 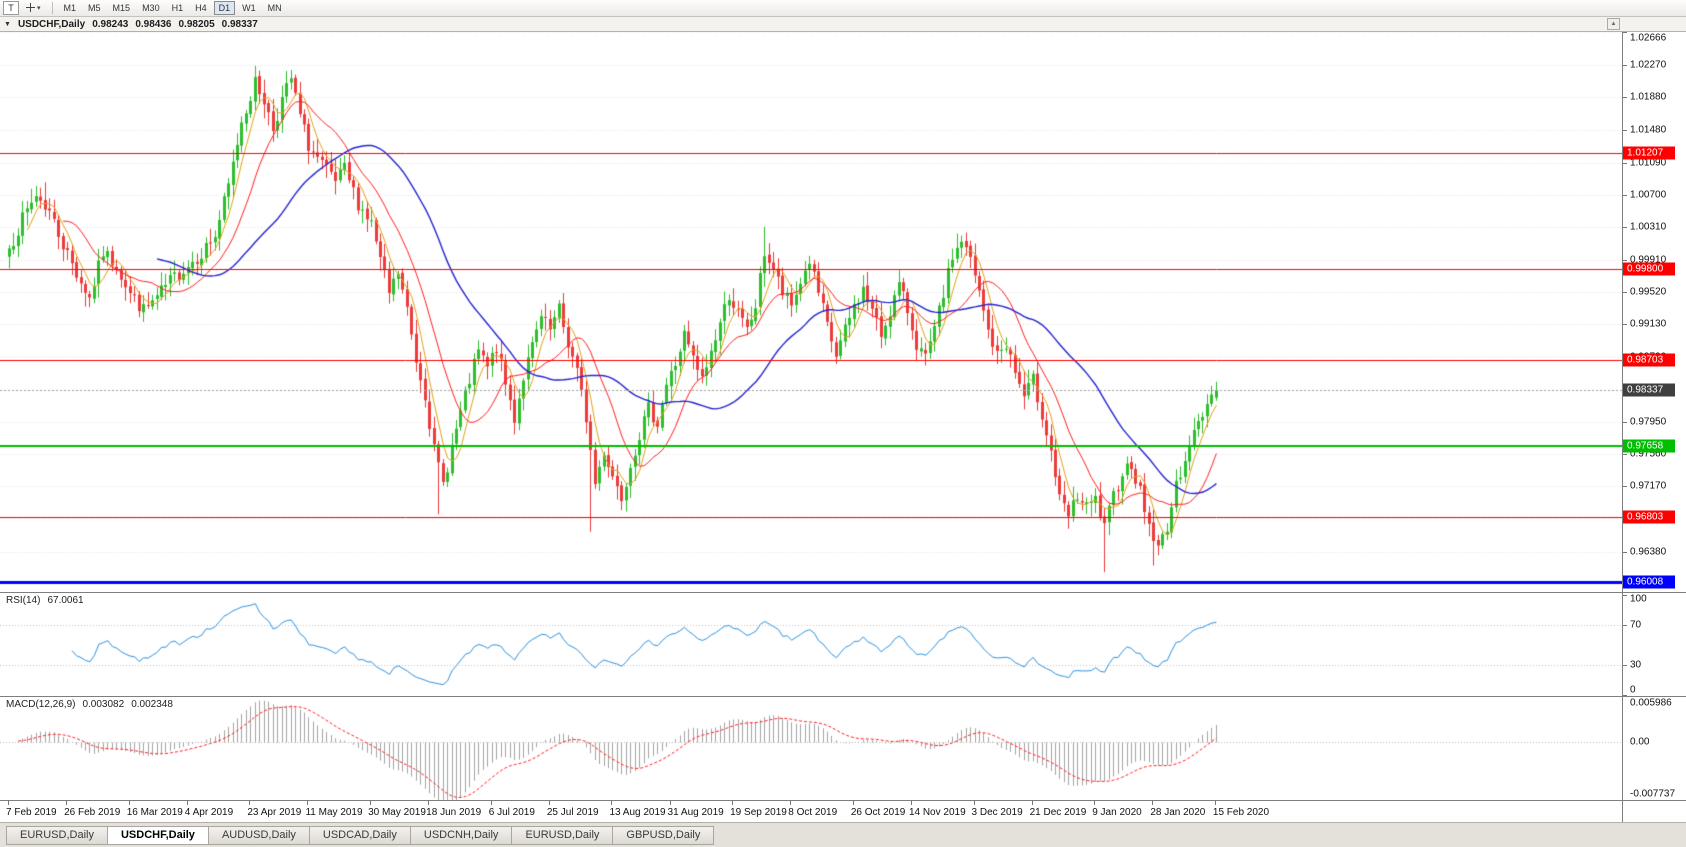 I want to click on time-axis-label: 18 Jun 2019, so click(x=454, y=812).